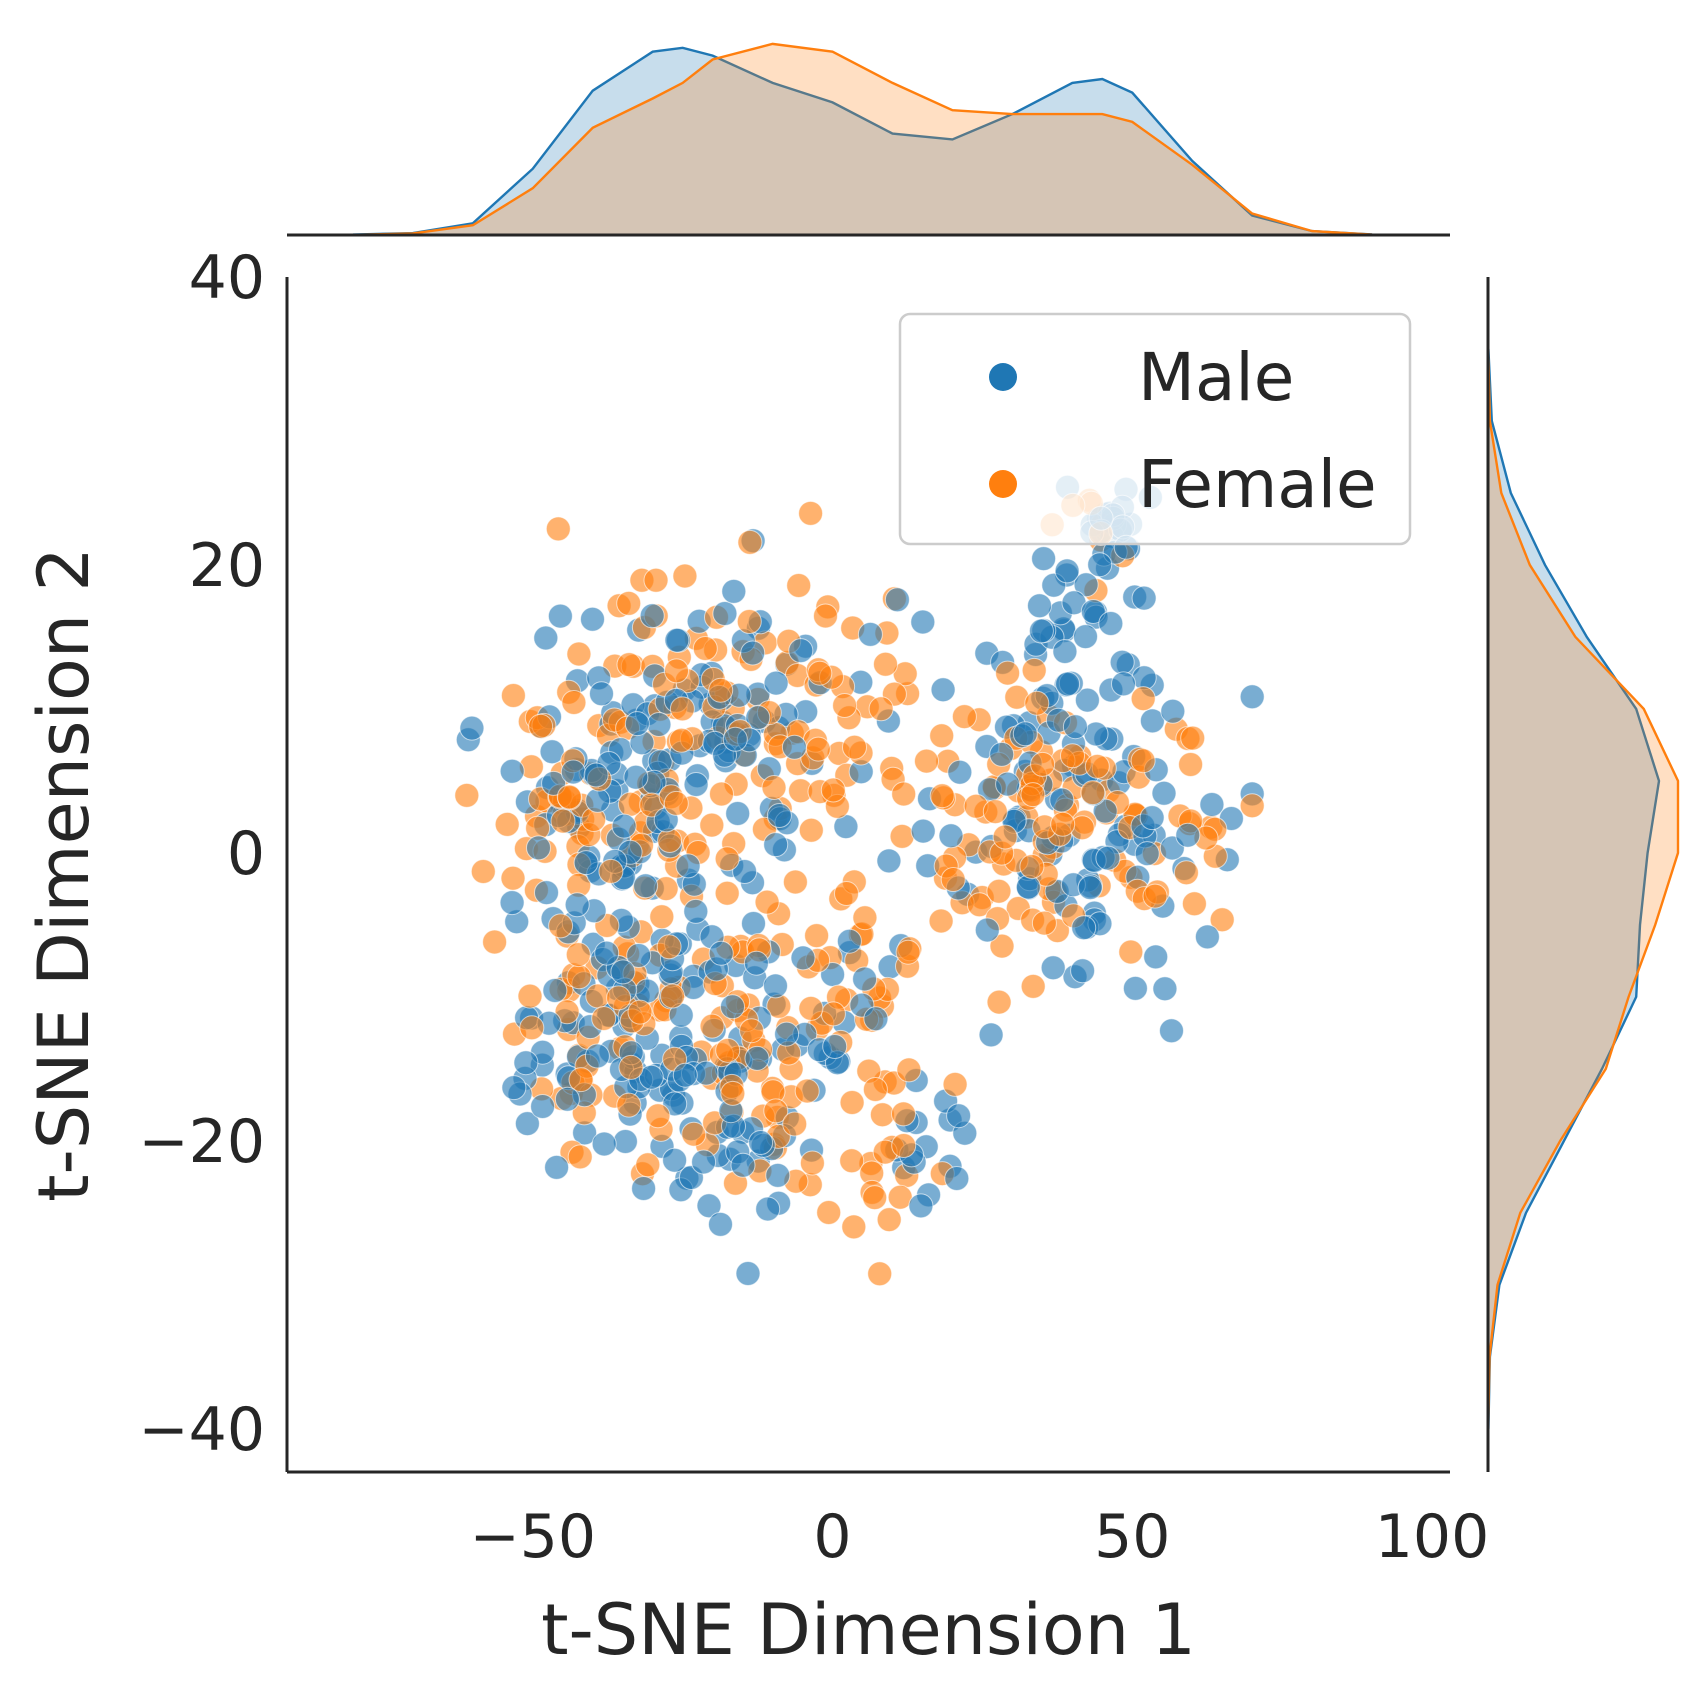 The height and width of the screenshot is (1691, 1708). I want to click on x-tick-label: 50, so click(1132, 1537).